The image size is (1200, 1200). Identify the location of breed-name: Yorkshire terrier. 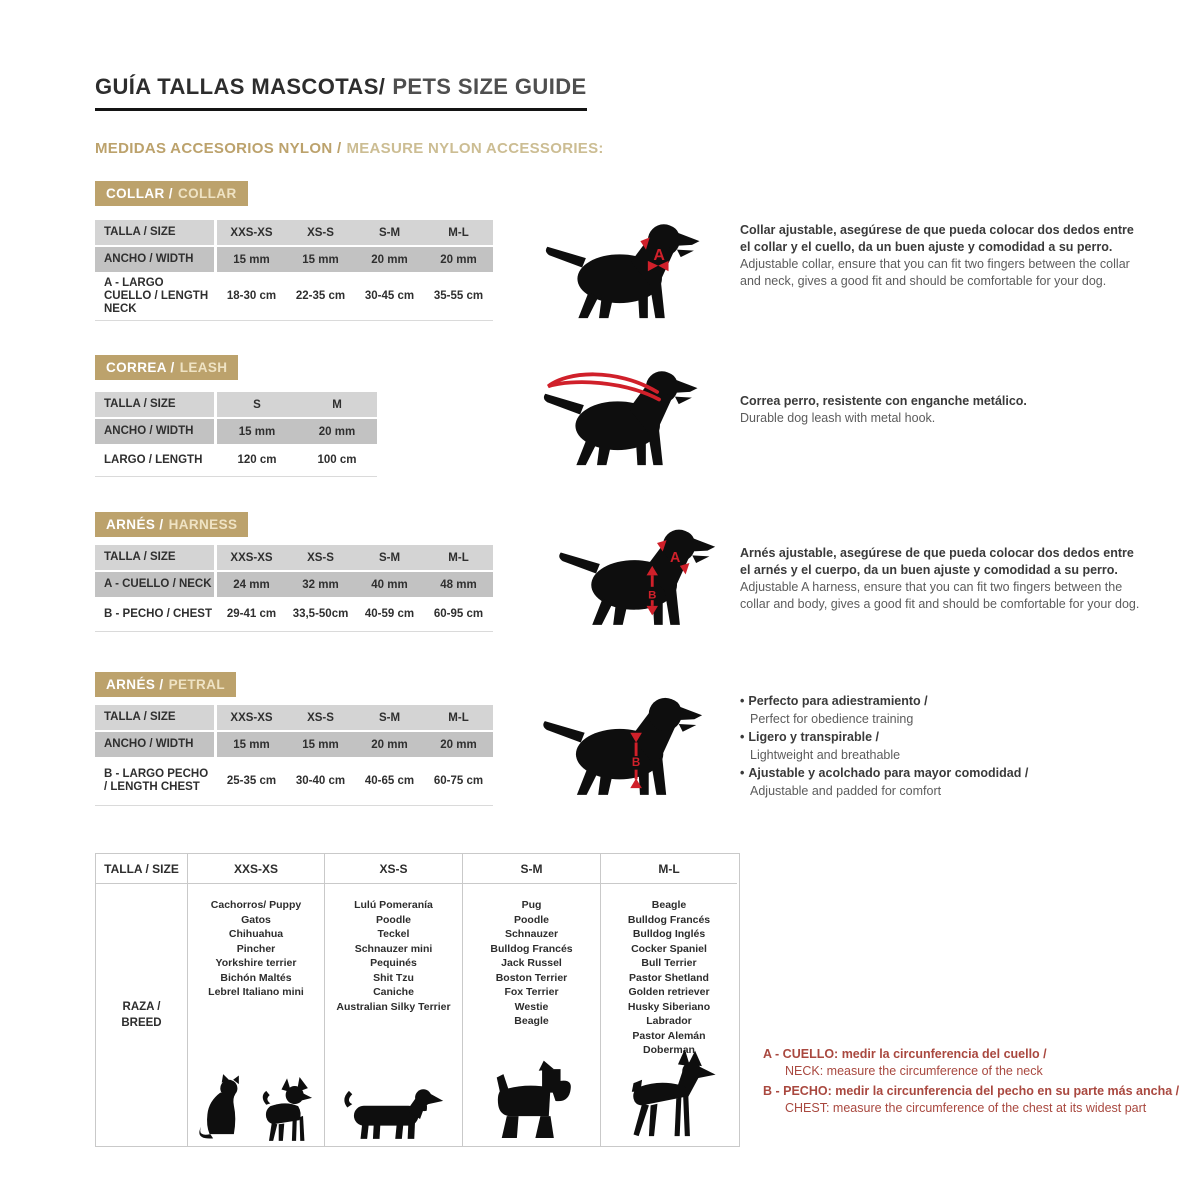
(256, 963).